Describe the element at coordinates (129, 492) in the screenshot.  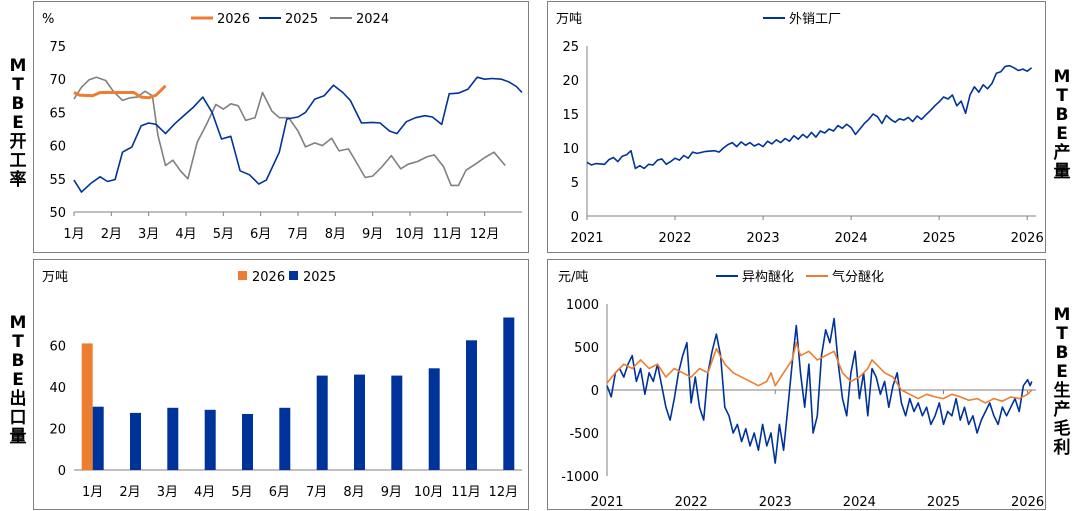
I see `x-tick-label: 2月` at that location.